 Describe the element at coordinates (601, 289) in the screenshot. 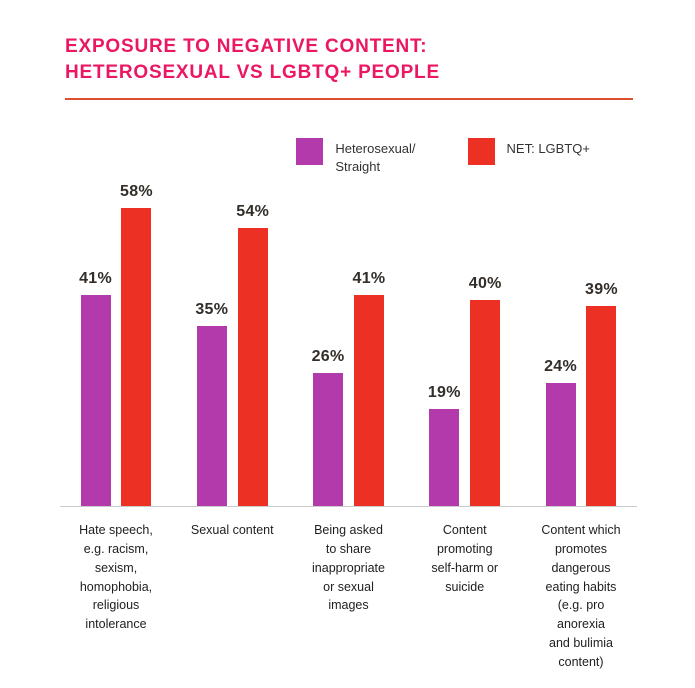

I see `bar-value-label: 39%` at that location.